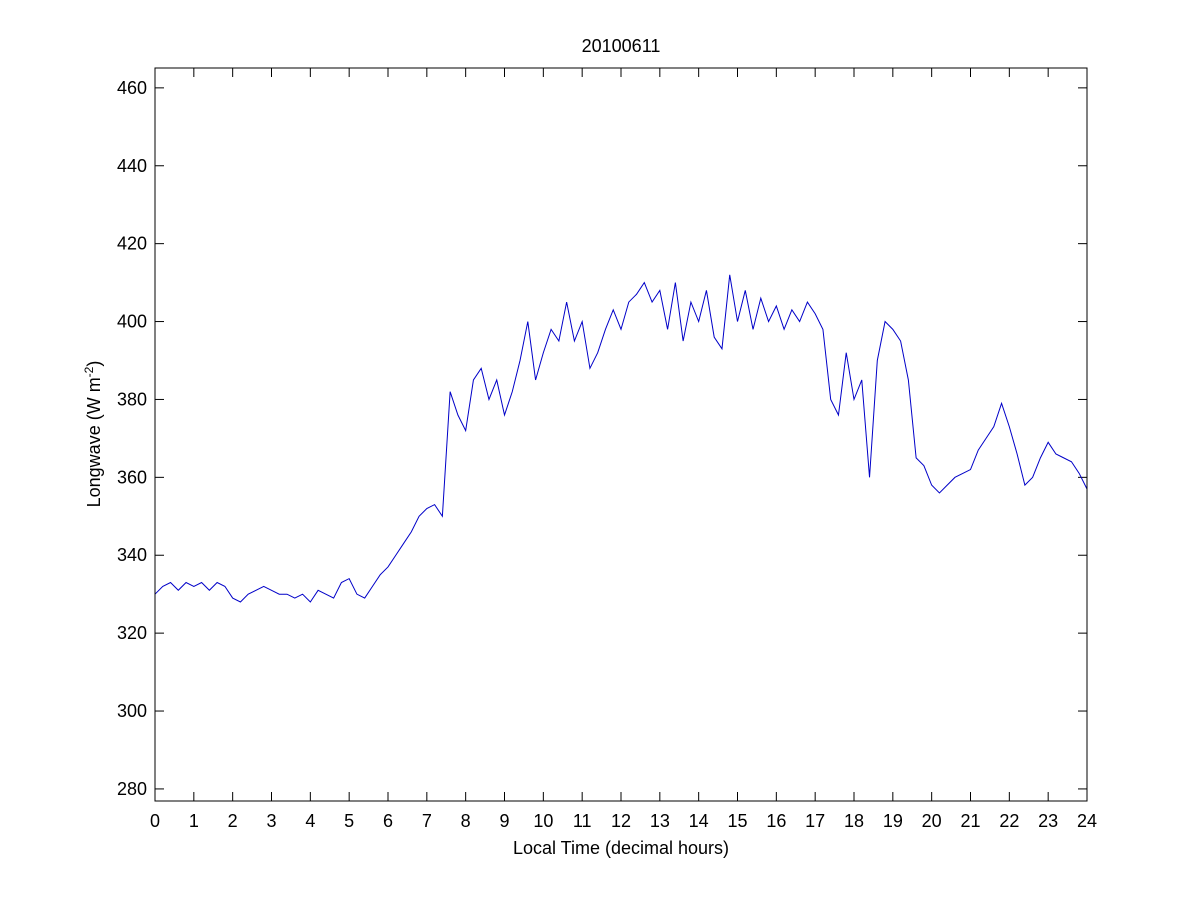  Describe the element at coordinates (543, 821) in the screenshot. I see `x-tick-label: 10` at that location.